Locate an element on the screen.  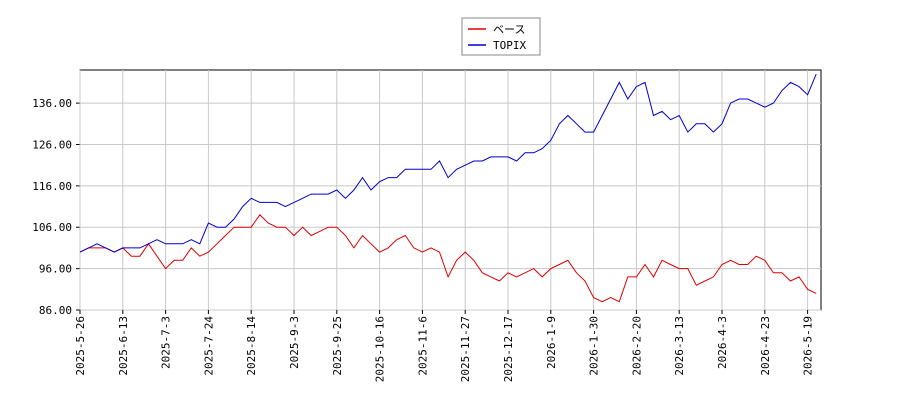
x-tick-label: 2026-1-30 is located at coordinates (594, 346).